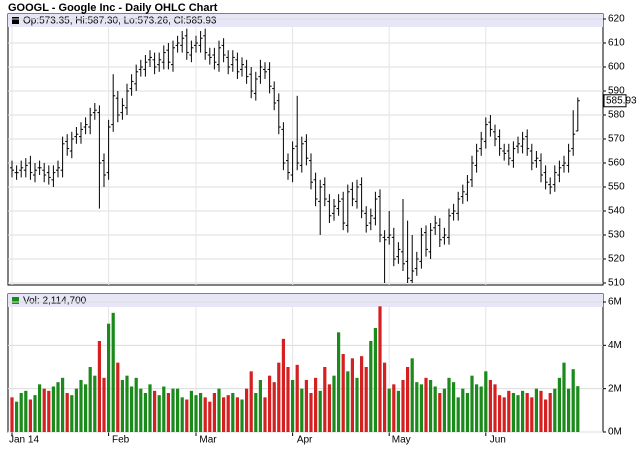 The image size is (640, 468). Describe the element at coordinates (616, 187) in the screenshot. I see `y-tick-label: 550` at that location.